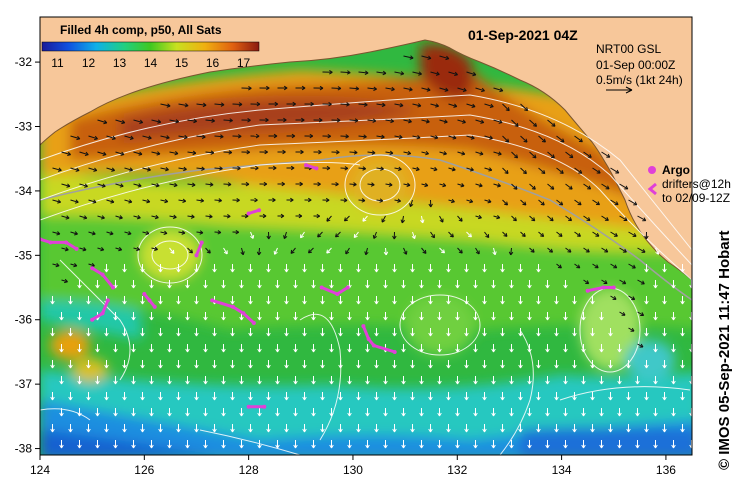  Describe the element at coordinates (40, 470) in the screenshot. I see `x-tick-label: 124` at that location.